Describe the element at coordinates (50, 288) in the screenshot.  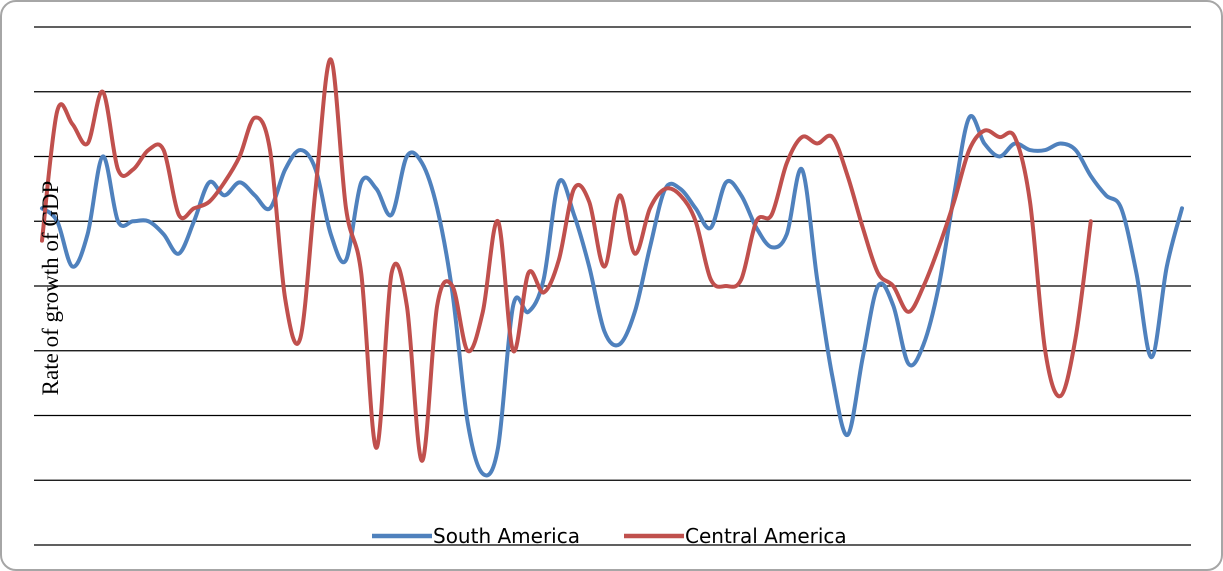
I see `y-axis-label: Rate of growth of GDP` at that location.